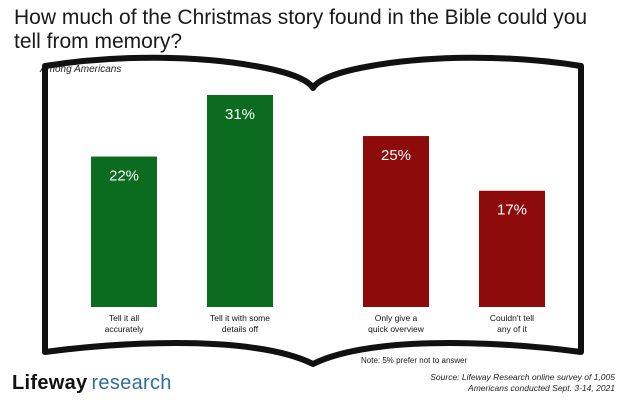  I want to click on brand-logo: Lifeway research, so click(92, 383).